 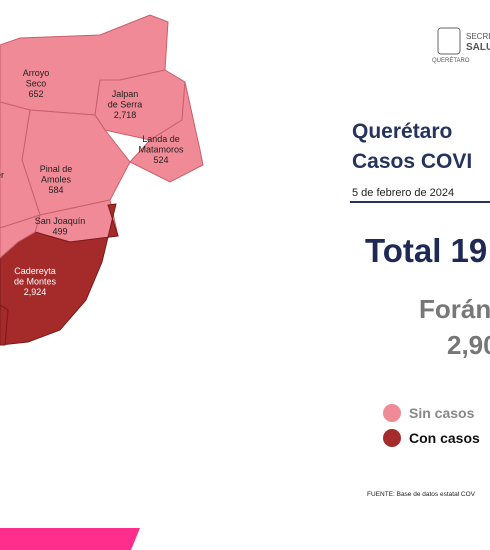 What do you see at coordinates (402, 131) in the screenshot?
I see `title: Querétaro` at bounding box center [402, 131].